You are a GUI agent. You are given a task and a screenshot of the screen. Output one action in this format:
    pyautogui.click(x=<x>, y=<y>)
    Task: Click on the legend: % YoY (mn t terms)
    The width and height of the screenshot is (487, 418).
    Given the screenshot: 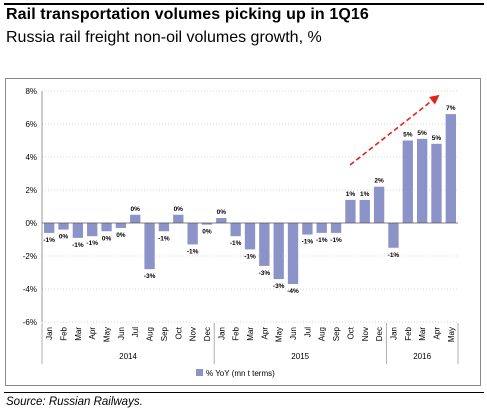 What is the action you would take?
    pyautogui.click(x=235, y=373)
    